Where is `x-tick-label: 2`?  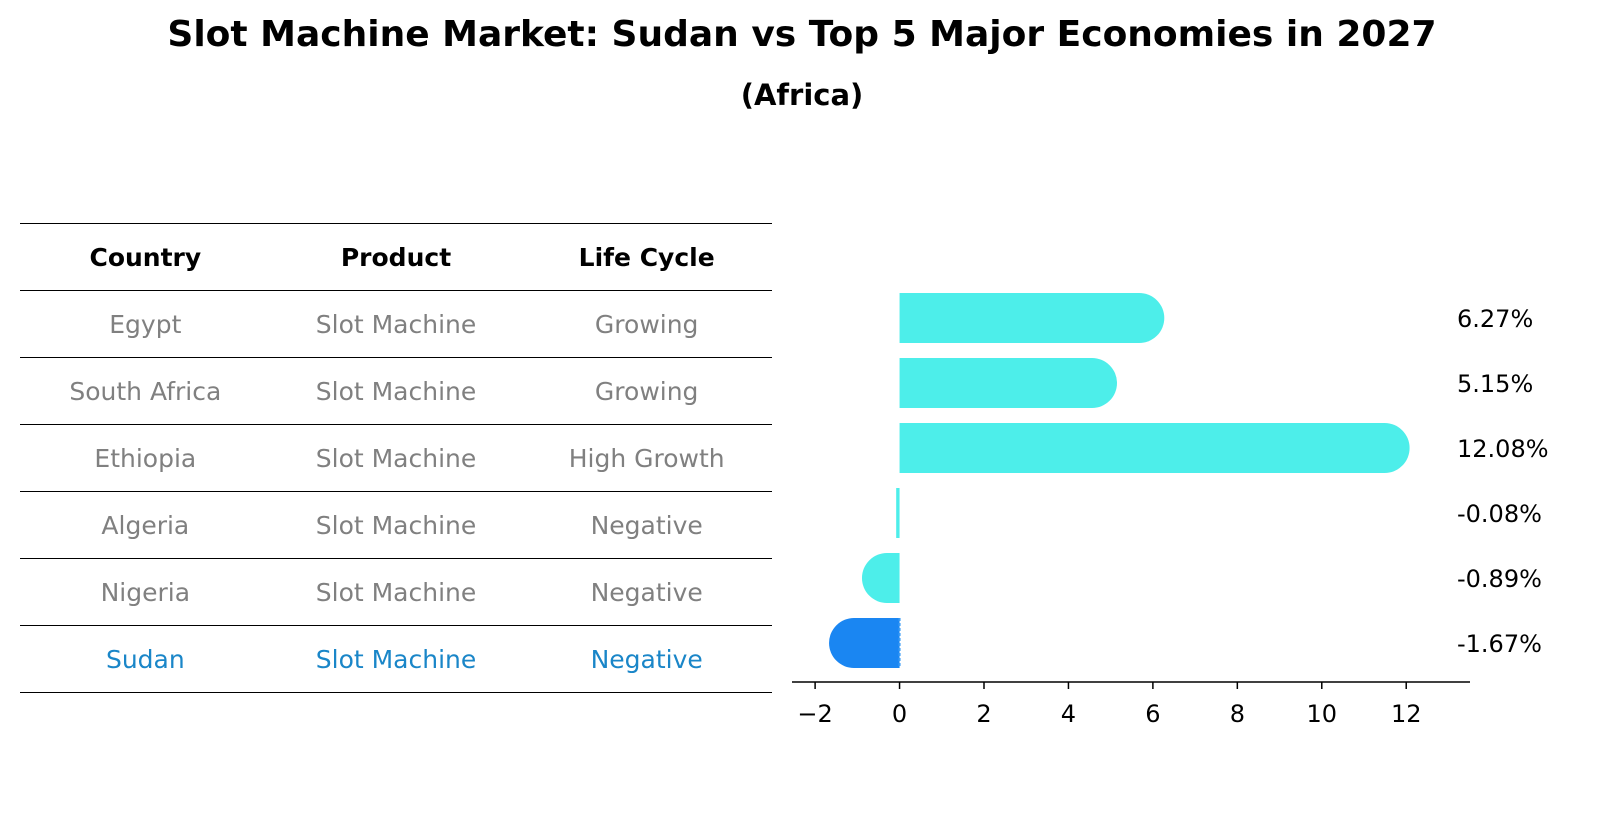
x-tick-label: 2 is located at coordinates (983, 714).